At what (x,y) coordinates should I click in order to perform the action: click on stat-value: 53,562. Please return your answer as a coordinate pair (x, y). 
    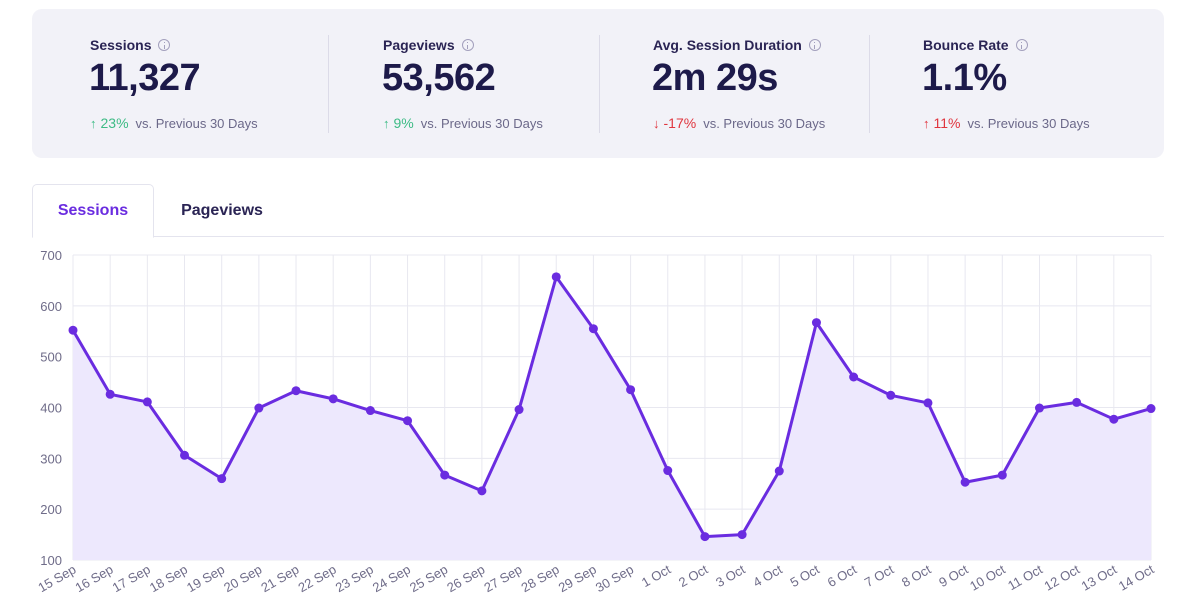
    Looking at the image, I should click on (439, 78).